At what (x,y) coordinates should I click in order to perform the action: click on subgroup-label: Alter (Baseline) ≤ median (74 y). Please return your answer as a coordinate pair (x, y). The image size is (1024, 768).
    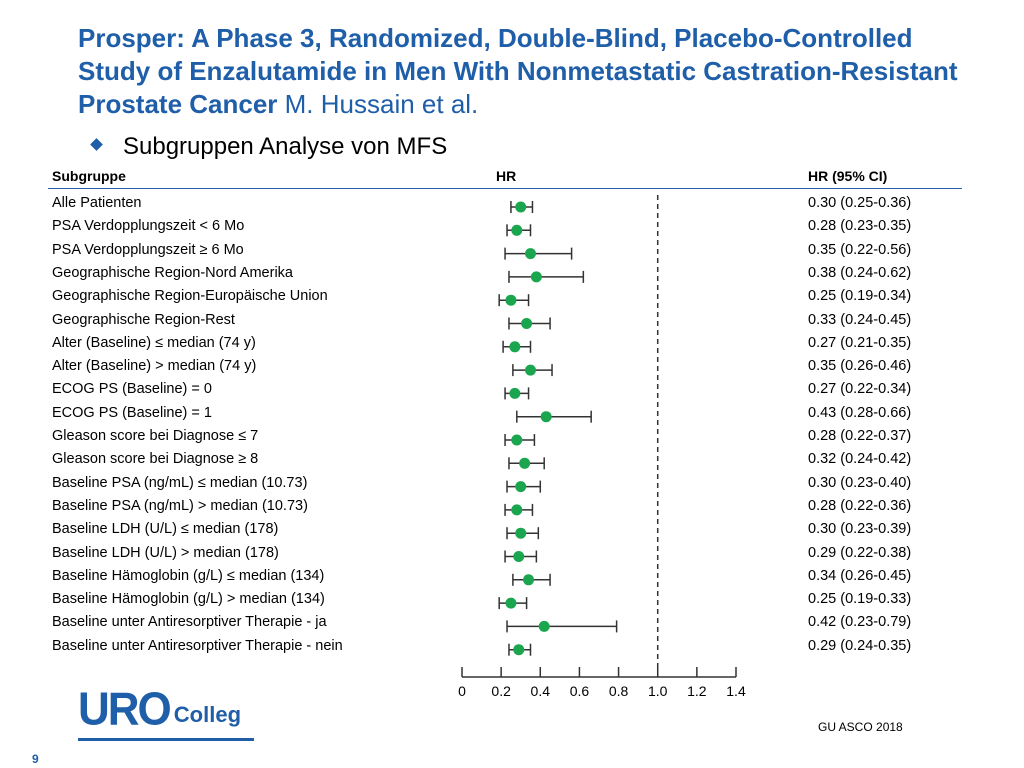
    Looking at the image, I should click on (154, 342).